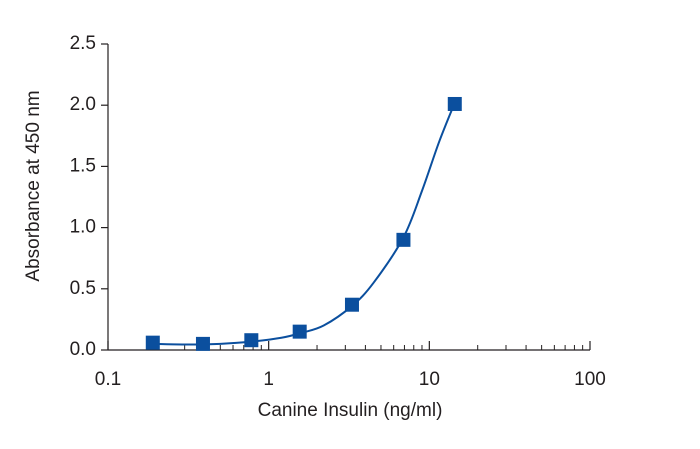 Image resolution: width=700 pixels, height=449 pixels. I want to click on x-tick-label: 1, so click(268, 379).